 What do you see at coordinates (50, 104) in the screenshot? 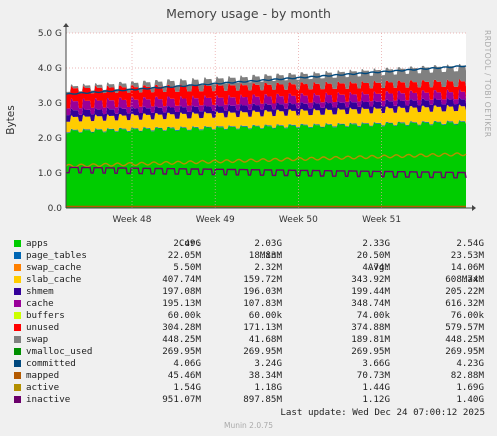
I see `y-tick-label: 3.0 G` at bounding box center [50, 104].